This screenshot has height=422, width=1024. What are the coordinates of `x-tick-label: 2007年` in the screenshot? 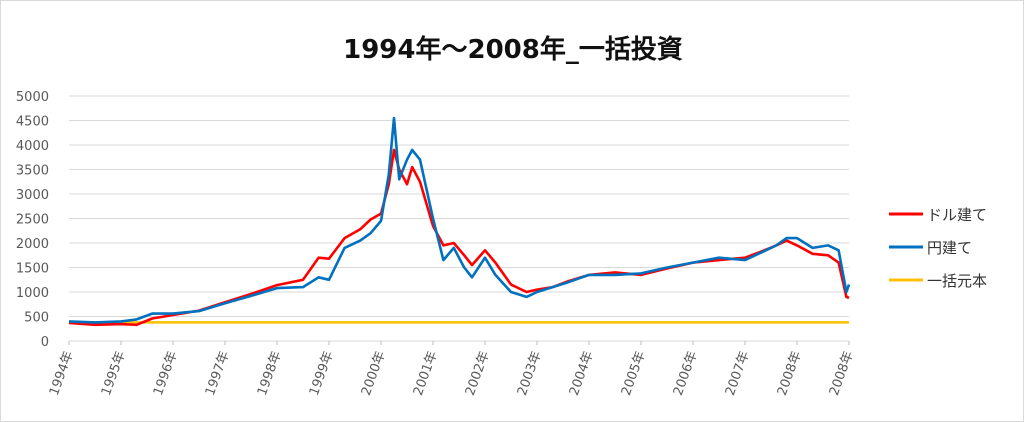 It's located at (738, 373).